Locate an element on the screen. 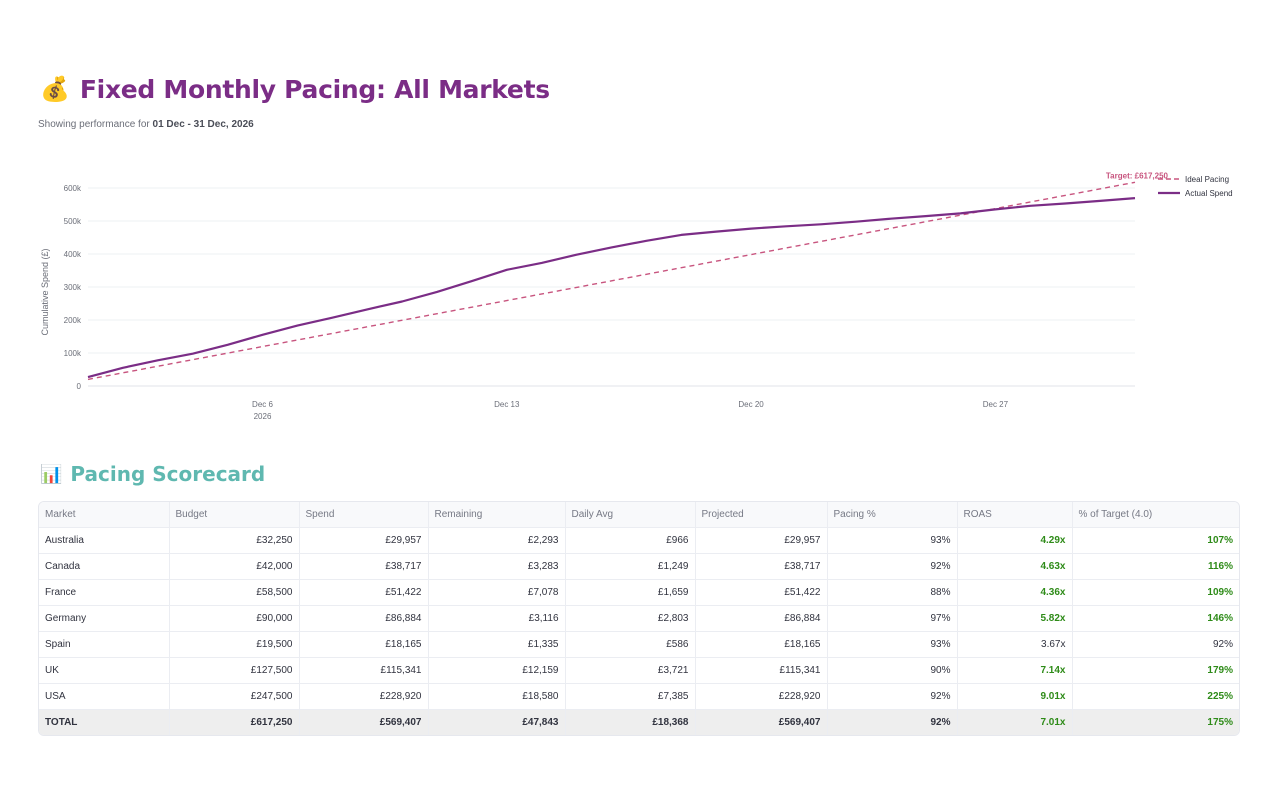 The image size is (1280, 800). cell-remaining: £3,116 is located at coordinates (497, 618).